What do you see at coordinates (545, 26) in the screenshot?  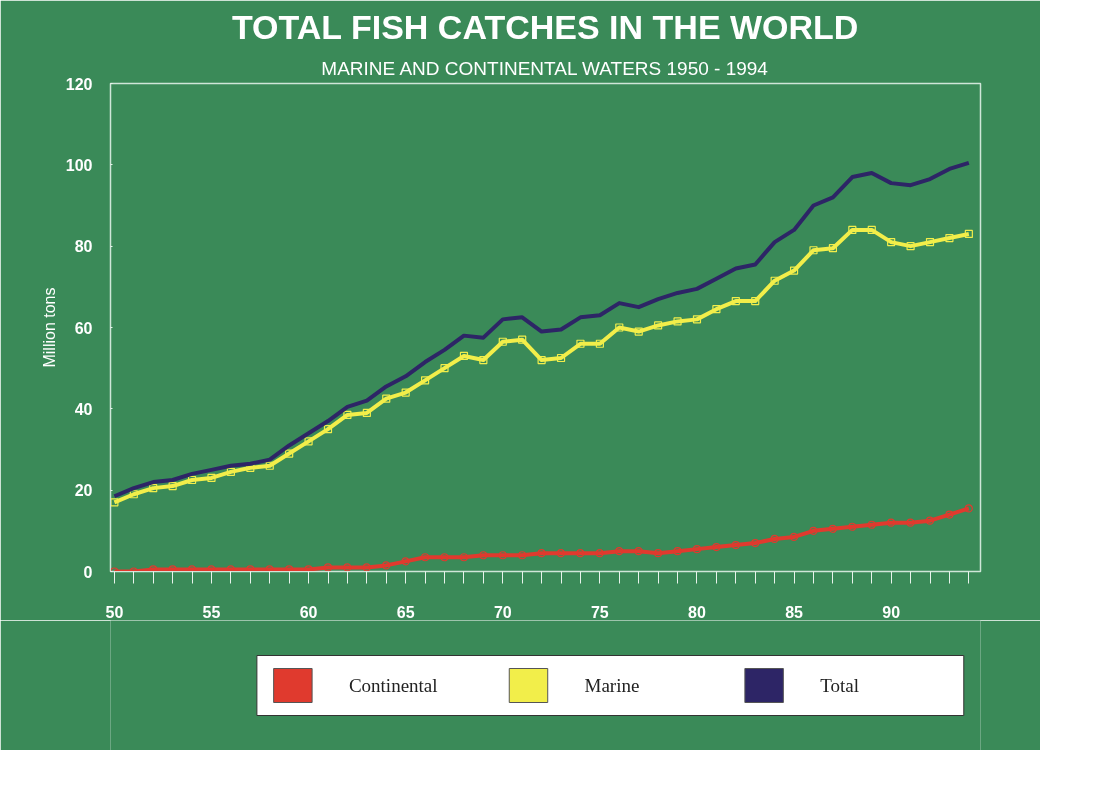 I see `chart-title: TOTAL FISH CATCHES IN THE WORLD` at bounding box center [545, 26].